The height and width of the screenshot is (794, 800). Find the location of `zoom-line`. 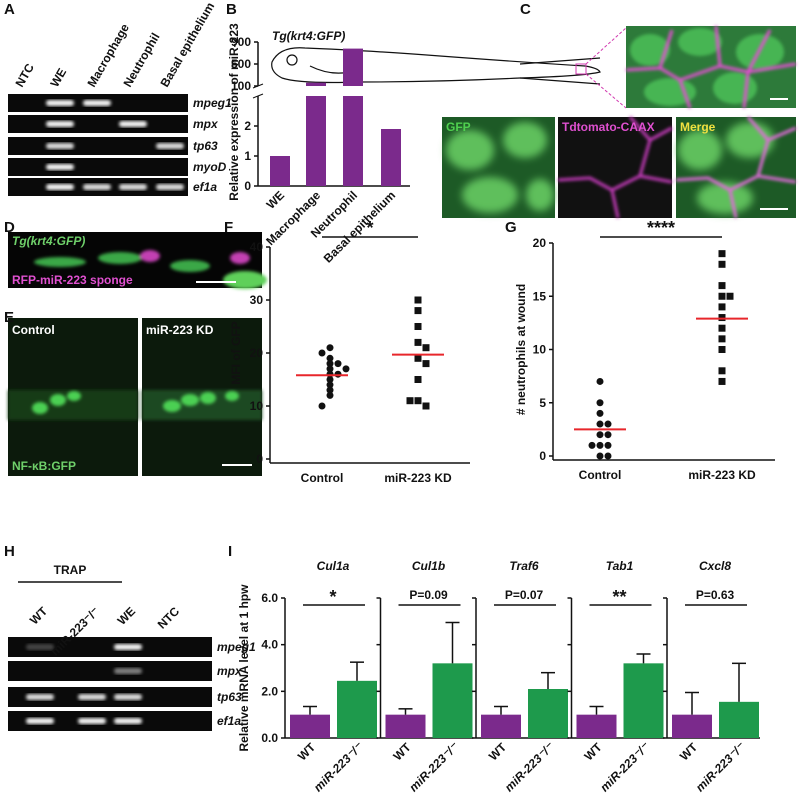

zoom-line is located at coordinates (606, 46).